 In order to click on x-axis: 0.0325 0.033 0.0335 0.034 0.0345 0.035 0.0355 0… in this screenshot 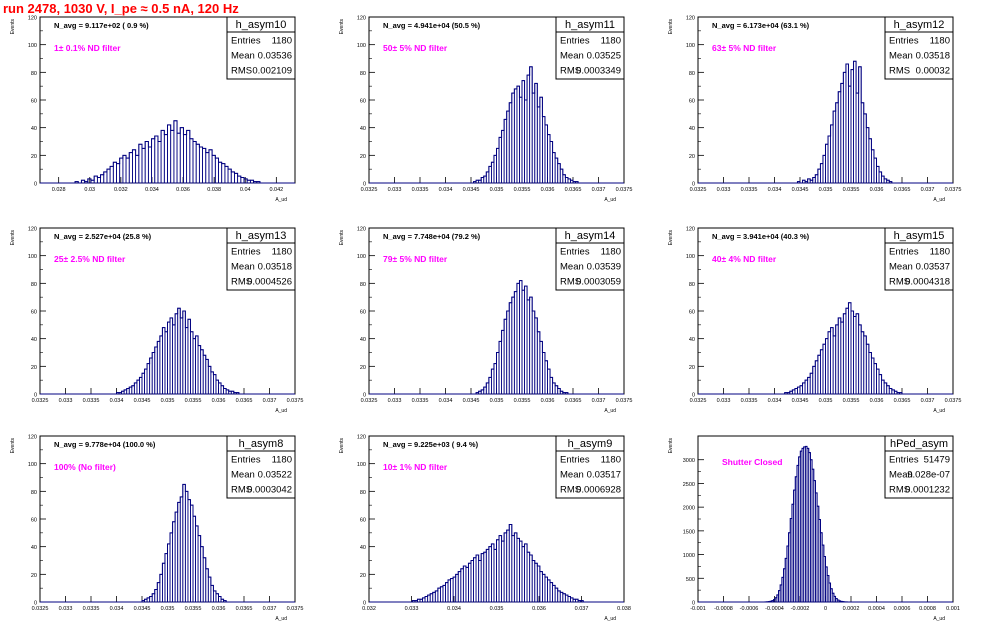, I will do `click(167, 609)`.